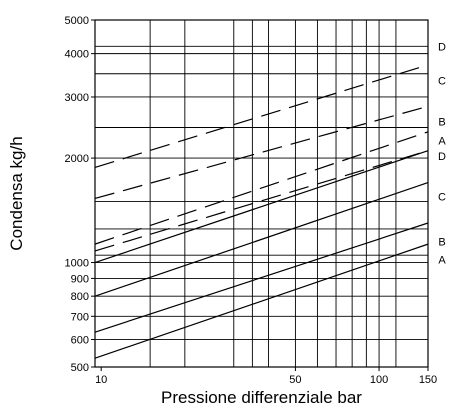  What do you see at coordinates (261, 397) in the screenshot?
I see `x-axis-title: Pressione differenziale bar` at bounding box center [261, 397].